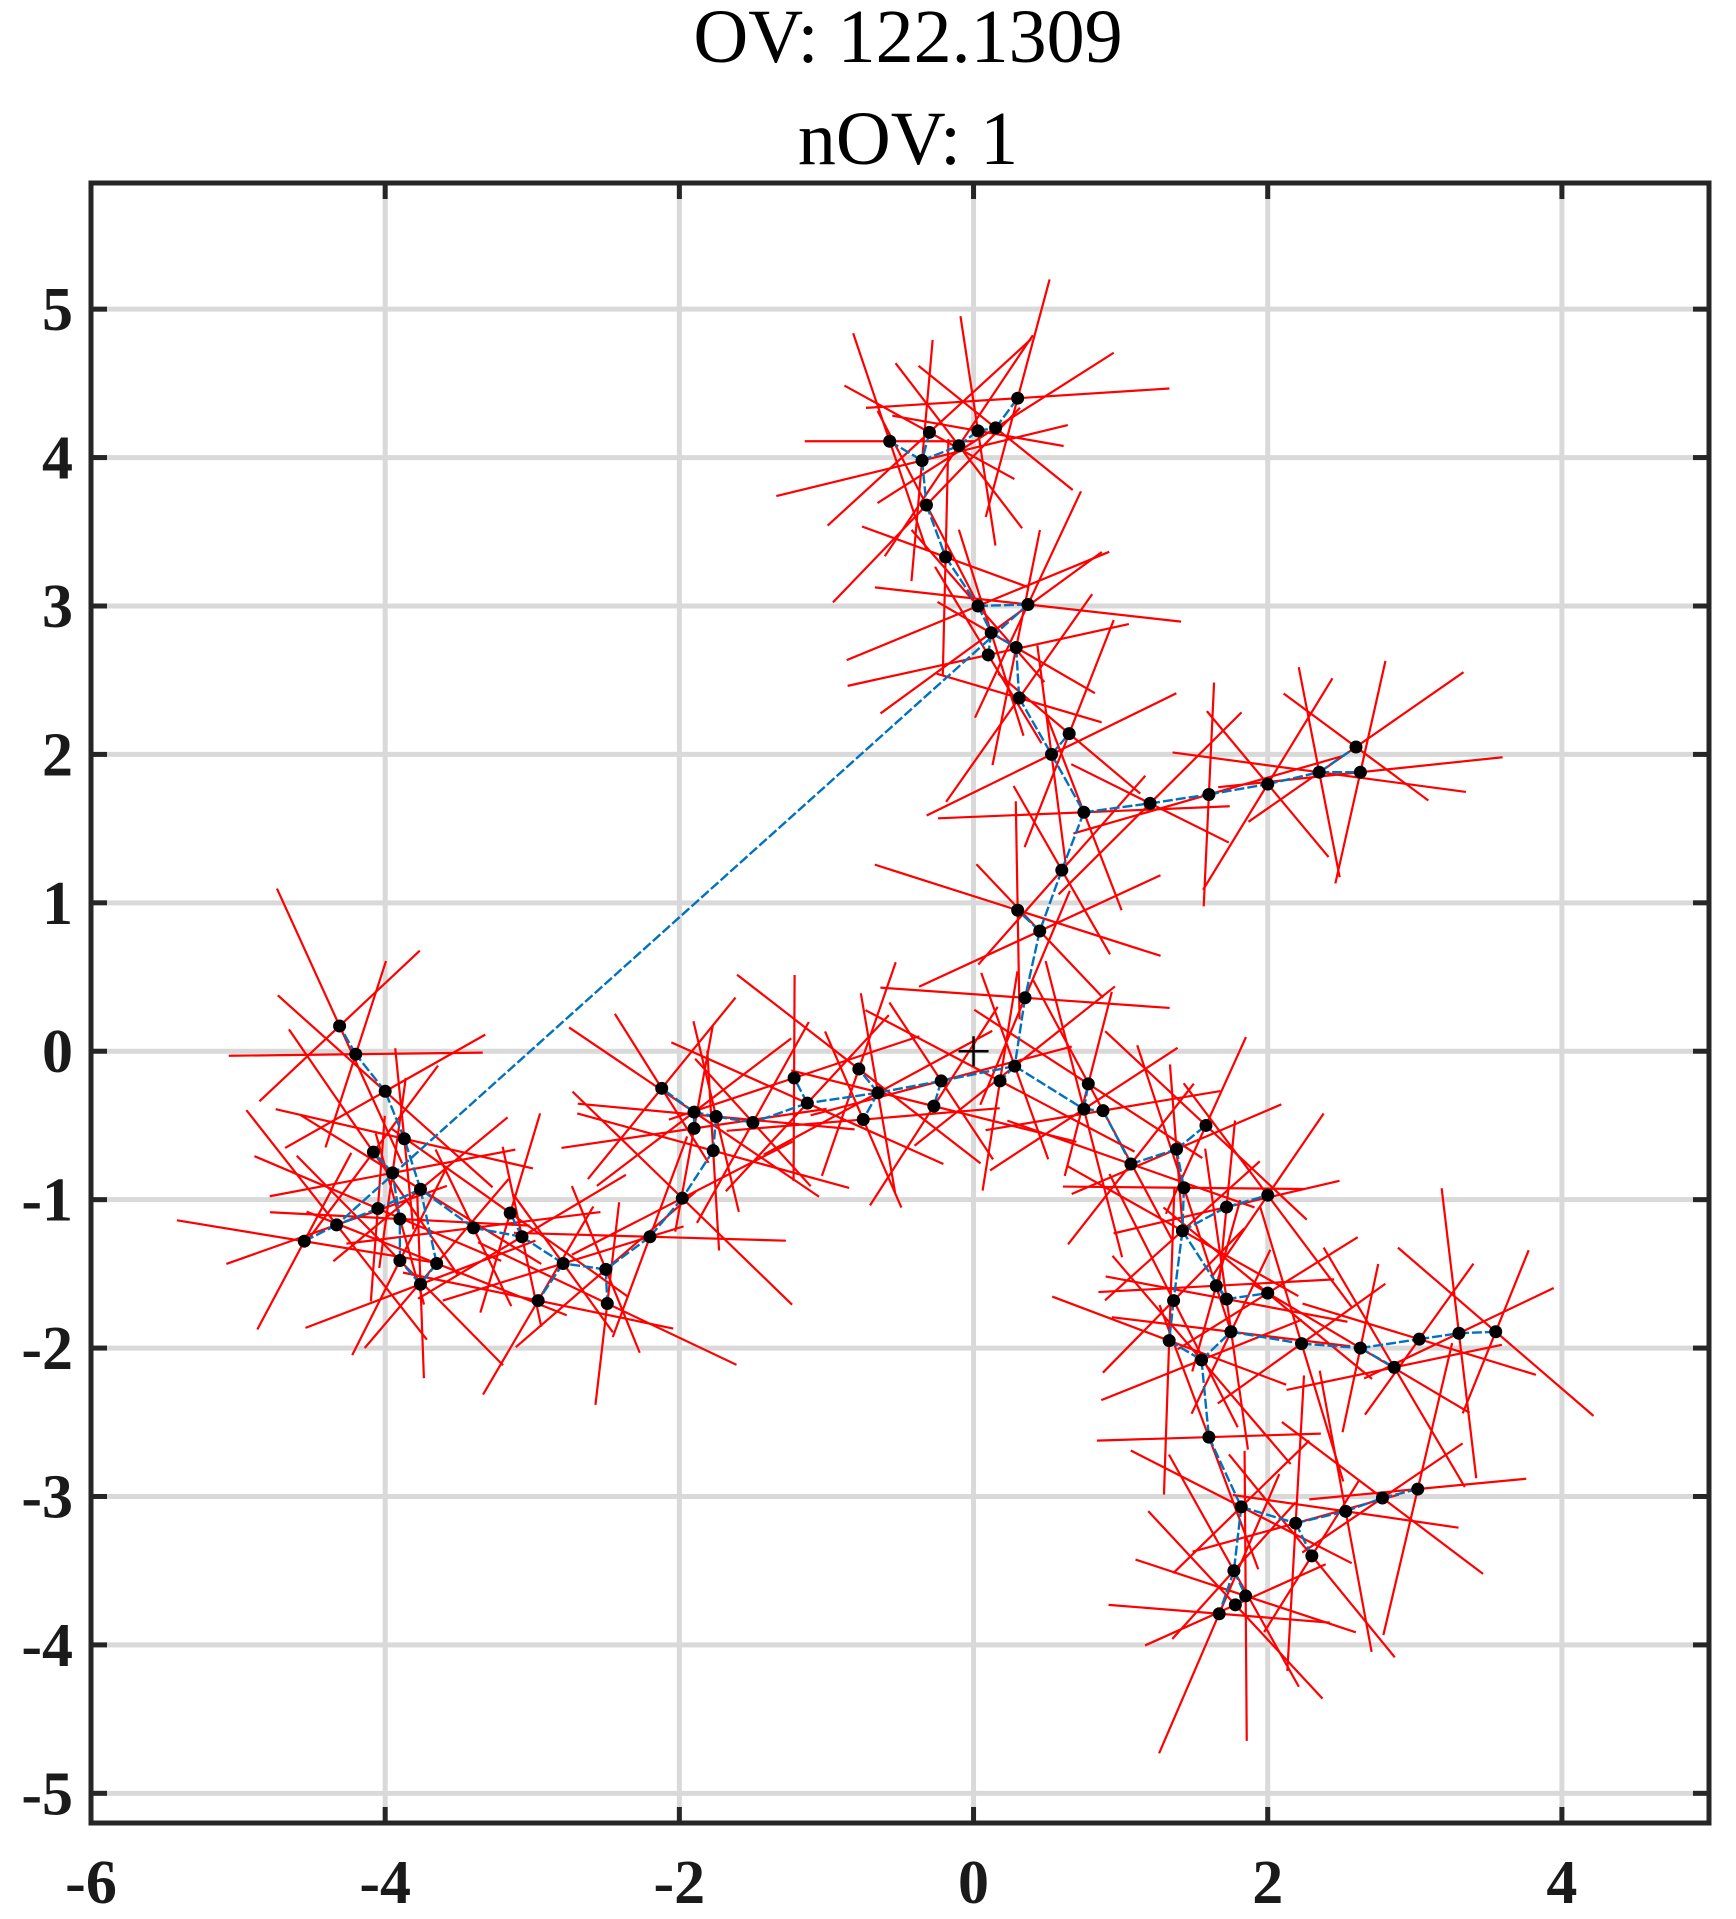 This screenshot has height=1919, width=1736. I want to click on y-tick-label: -4, so click(47, 1646).